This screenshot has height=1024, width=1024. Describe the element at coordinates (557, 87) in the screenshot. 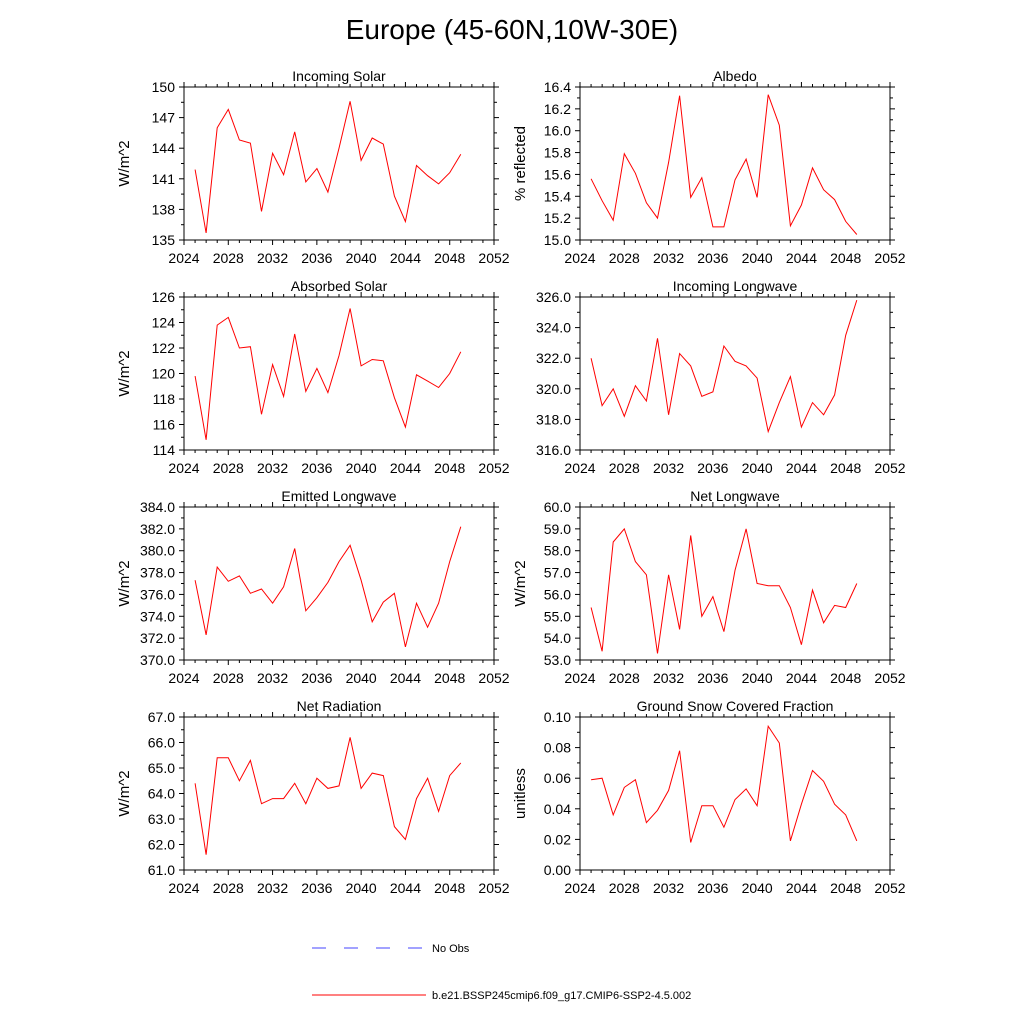

I see `y-tick-label: 16.4` at that location.